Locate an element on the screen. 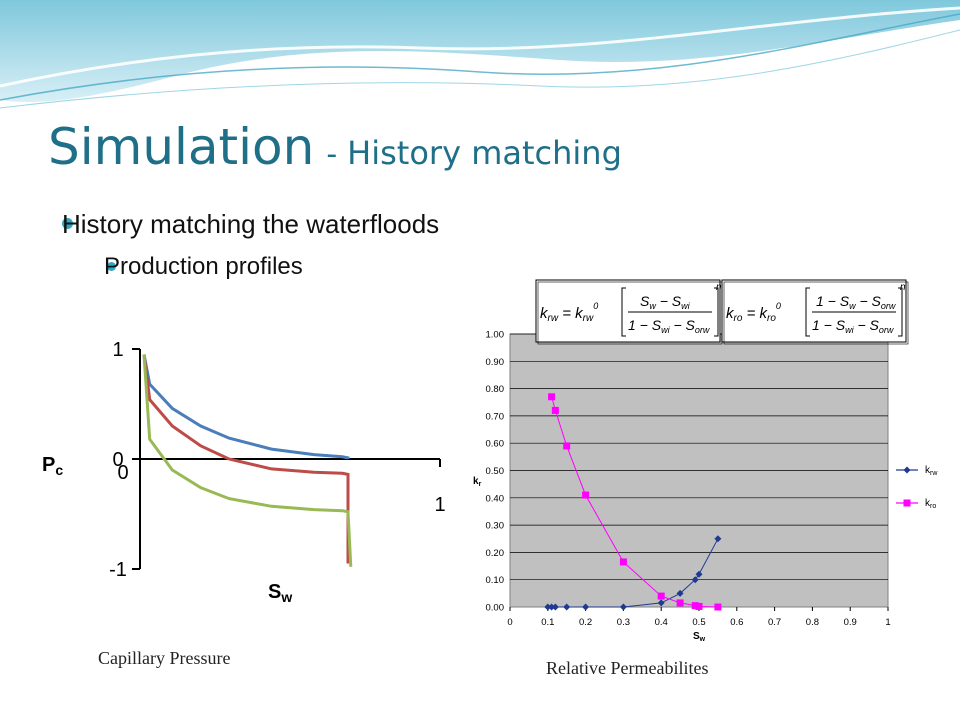 The height and width of the screenshot is (720, 960). y-tick-label: 0.60 is located at coordinates (495, 444).